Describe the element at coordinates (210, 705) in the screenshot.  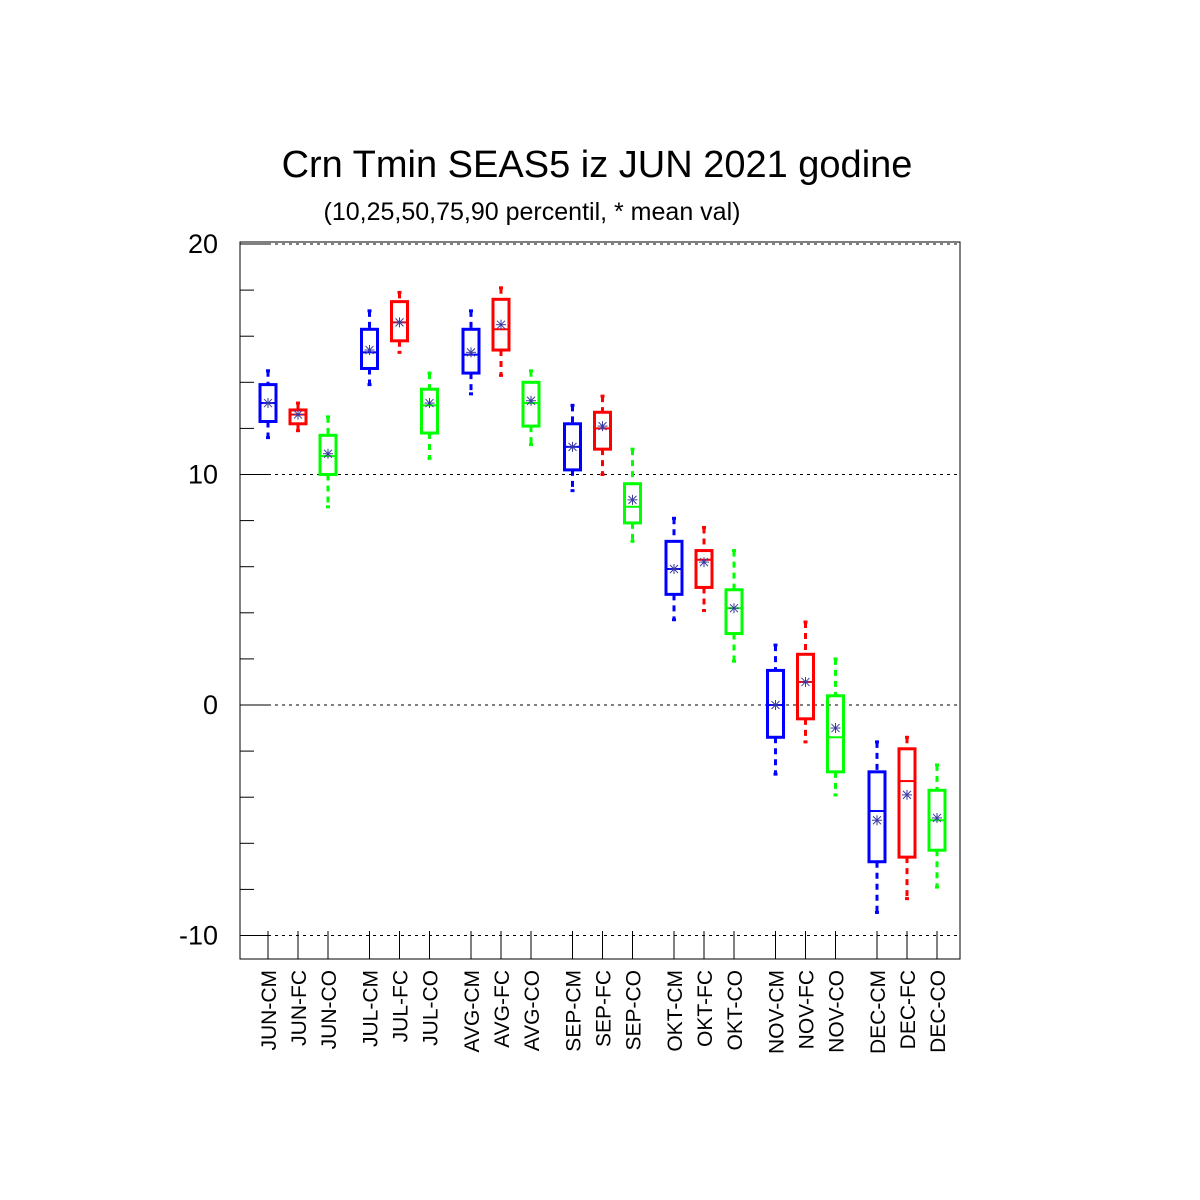
I see `y-tick-label: 0` at that location.